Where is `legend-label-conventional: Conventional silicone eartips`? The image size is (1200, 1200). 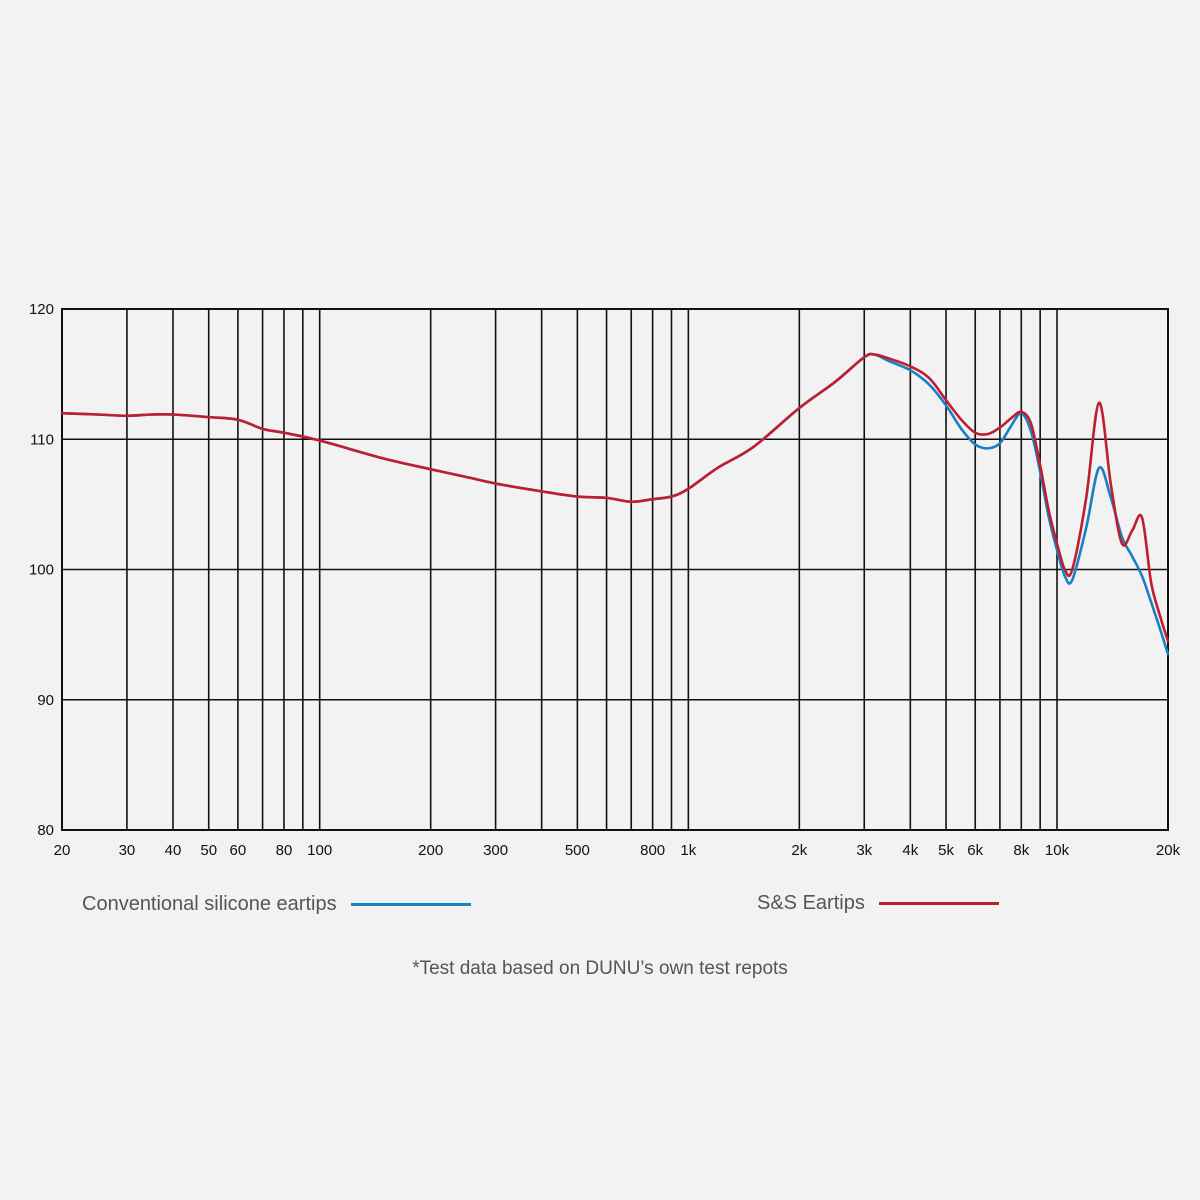
legend-label-conventional: Conventional silicone eartips is located at coordinates (209, 904).